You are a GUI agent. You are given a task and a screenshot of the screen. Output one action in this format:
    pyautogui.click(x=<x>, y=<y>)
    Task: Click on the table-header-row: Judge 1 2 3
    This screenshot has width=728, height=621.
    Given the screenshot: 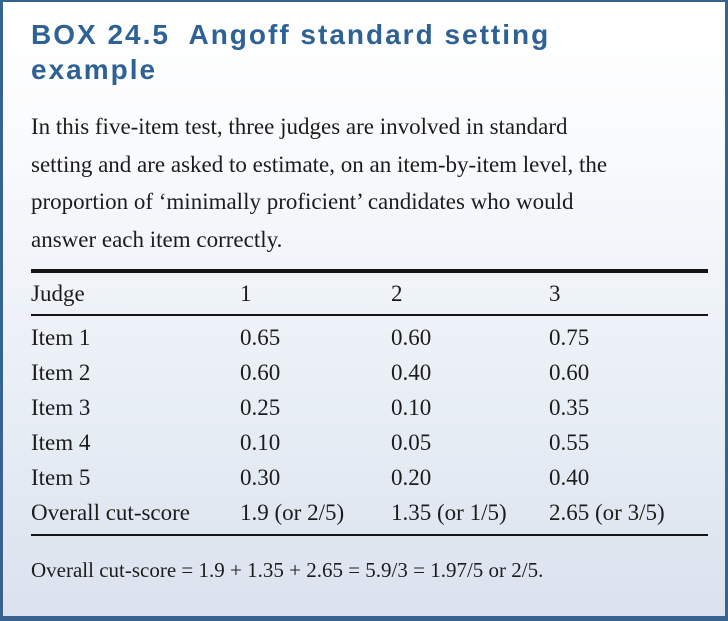 What is the action you would take?
    pyautogui.click(x=369, y=293)
    